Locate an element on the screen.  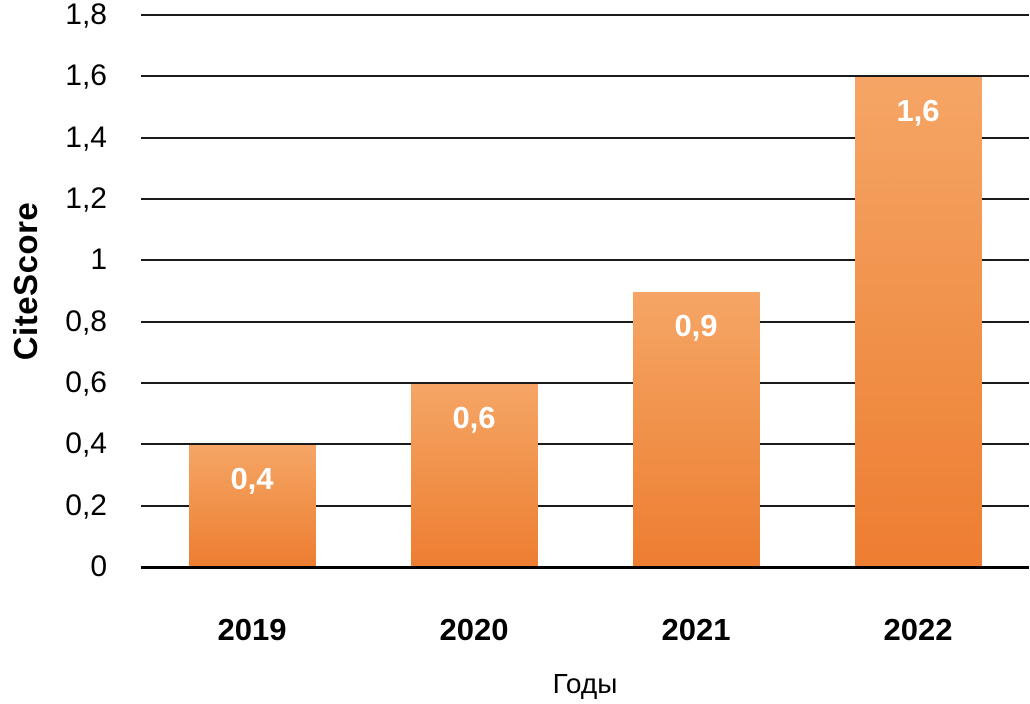
bar-value-label: 0,9 is located at coordinates (696, 325).